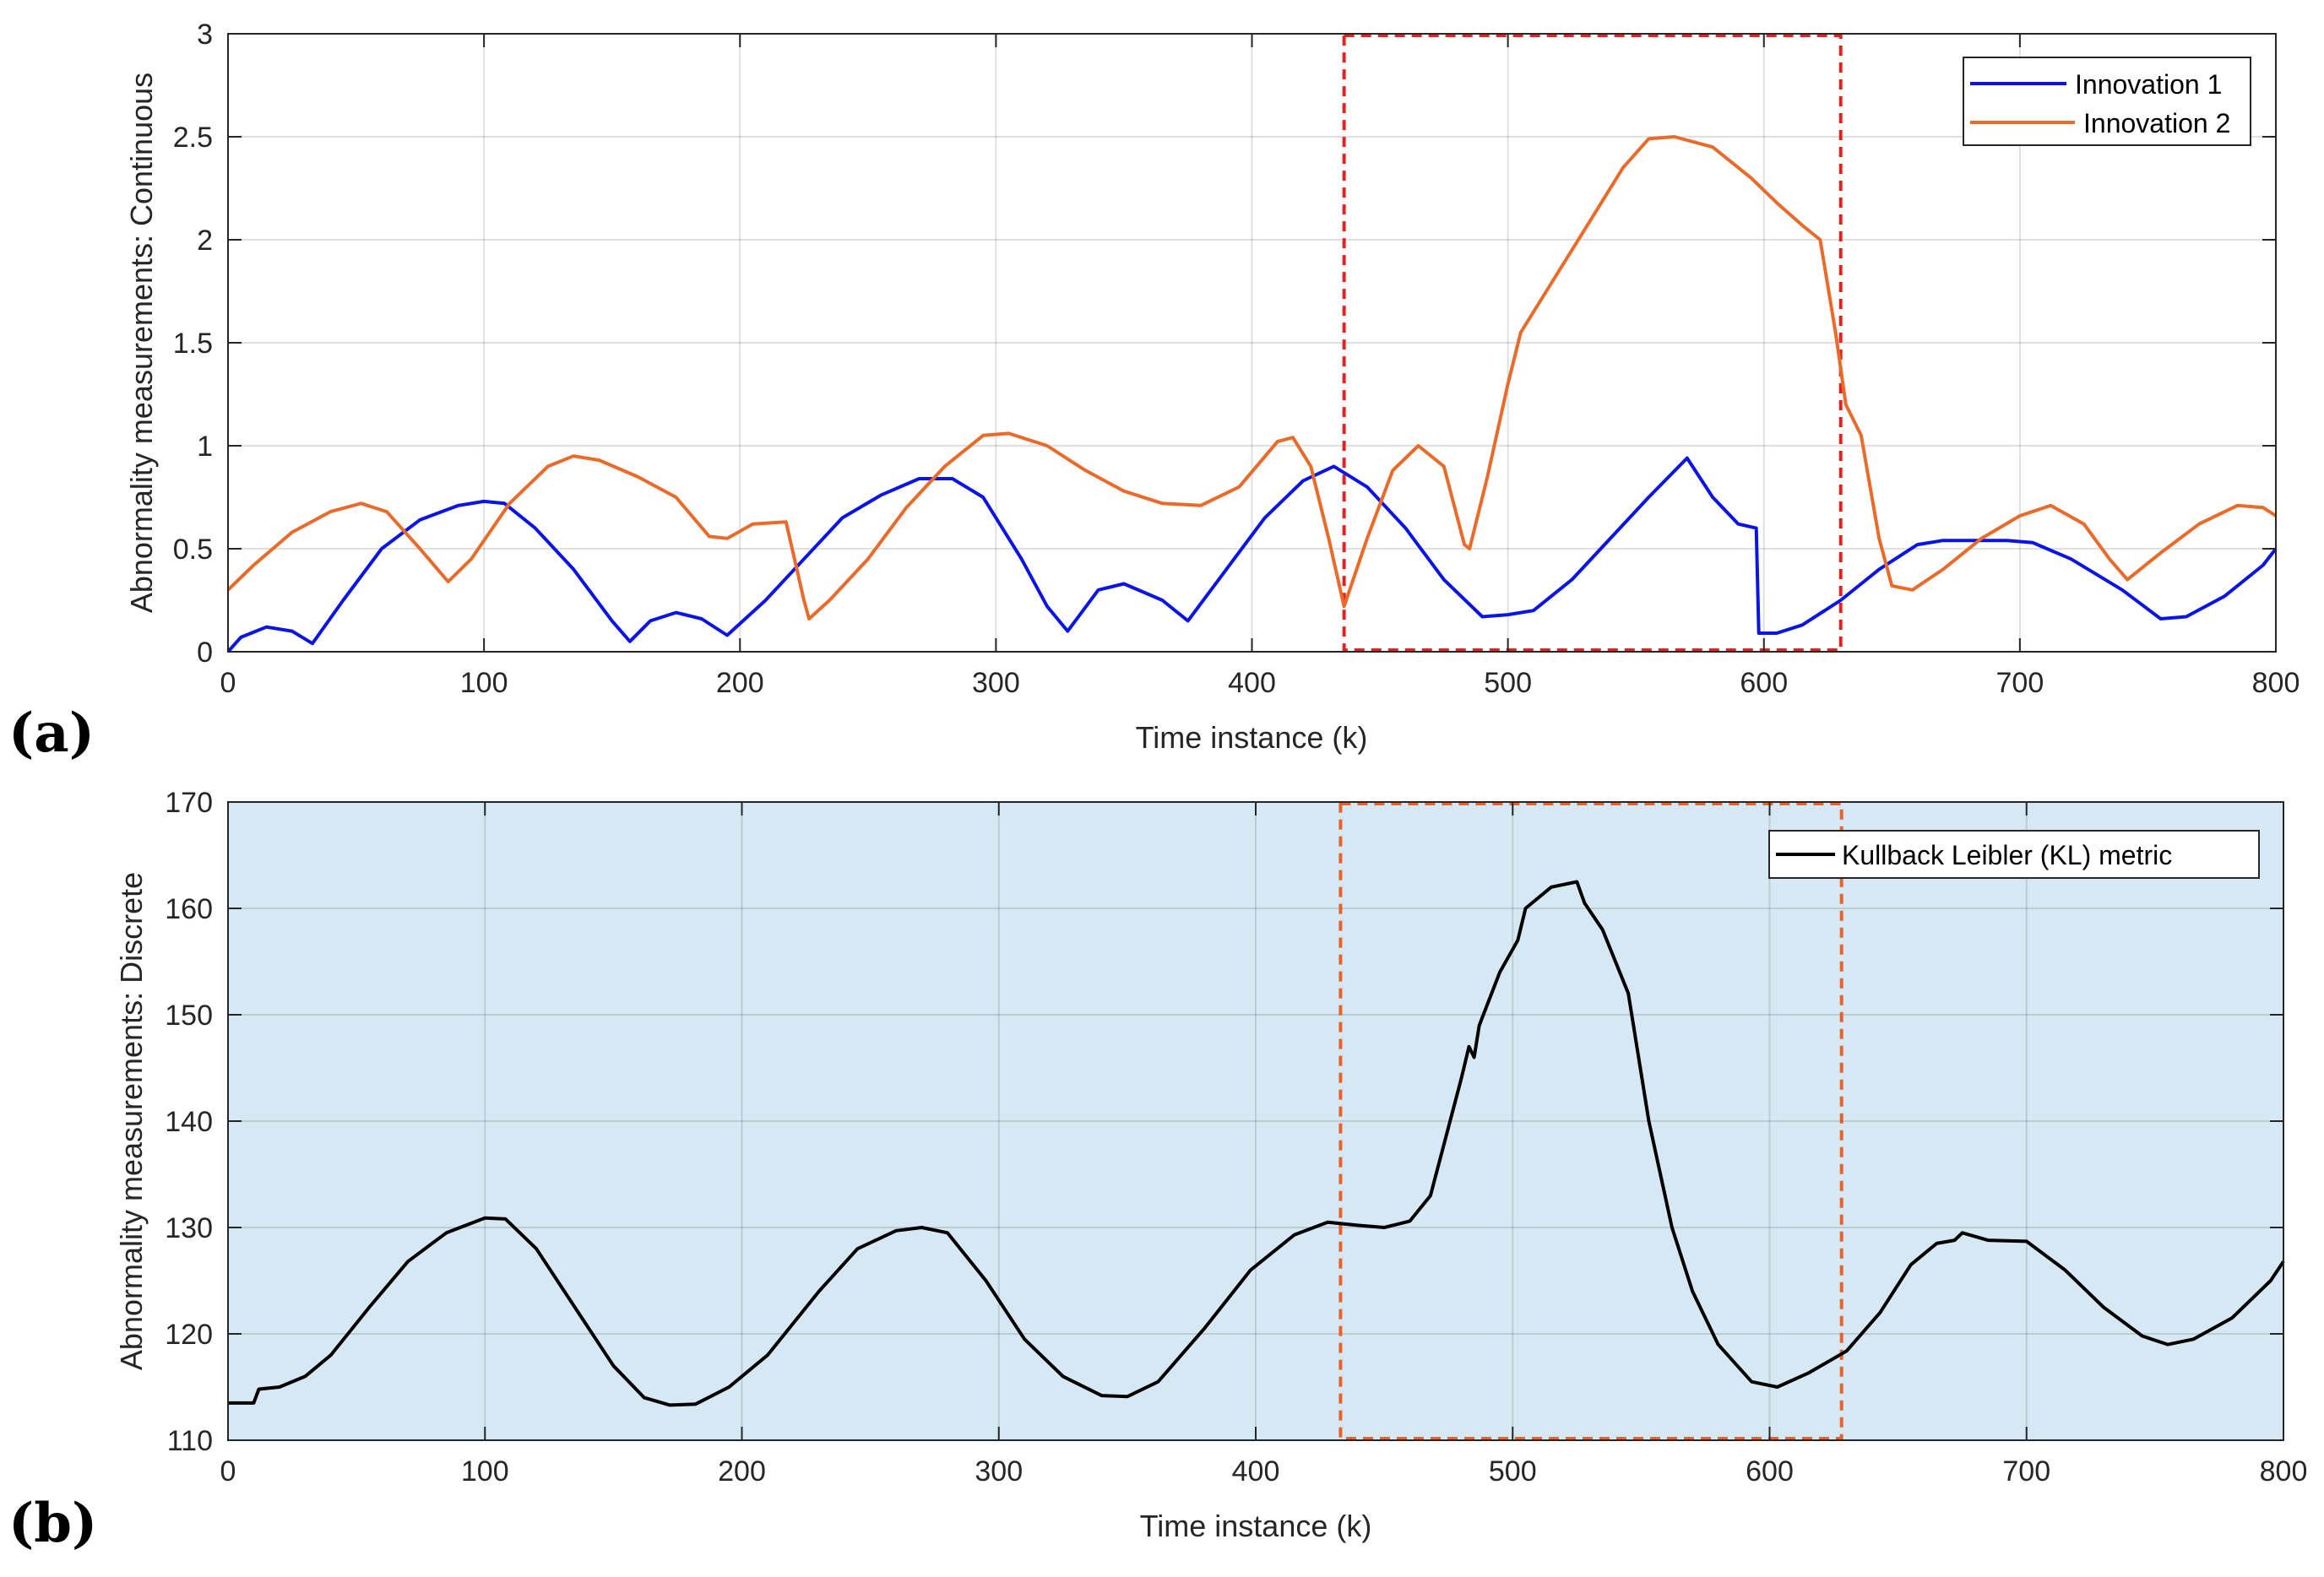 Image resolution: width=2324 pixels, height=1577 pixels. Describe the element at coordinates (205, 653) in the screenshot. I see `y-tick-label: 0` at that location.